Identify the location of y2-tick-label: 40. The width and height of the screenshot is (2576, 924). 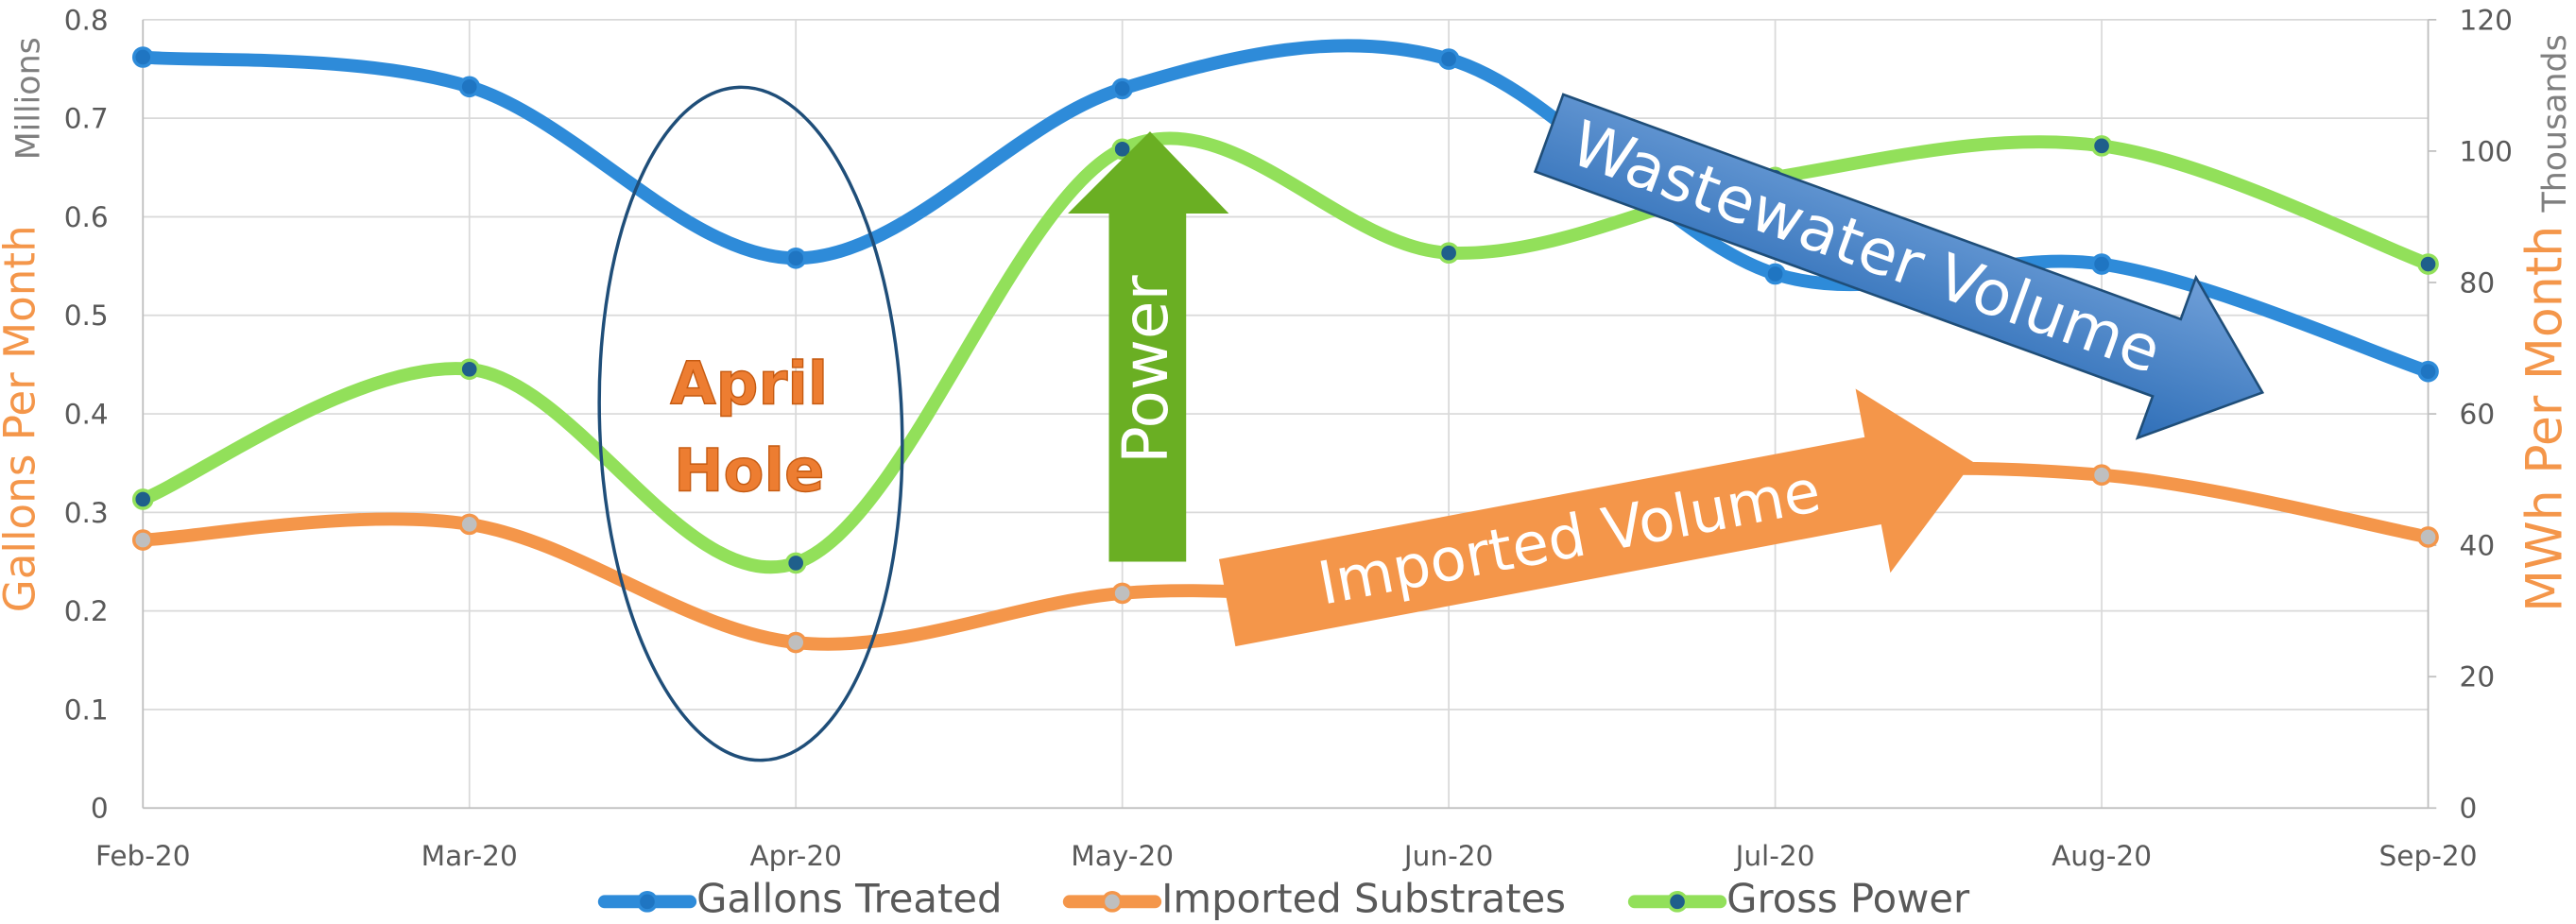
(2478, 546).